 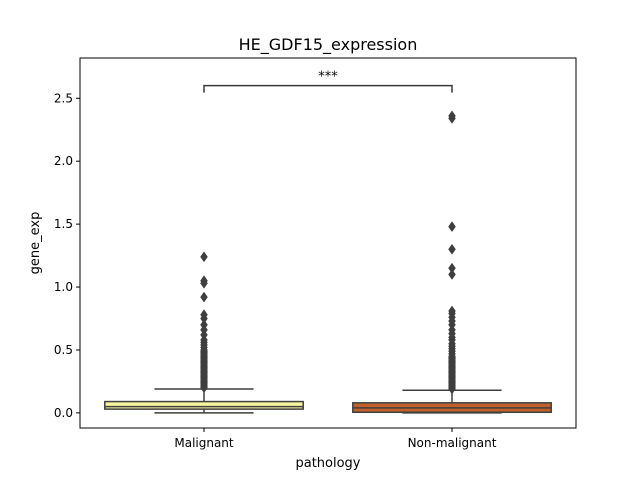 I want to click on x-tick-label: Non-malignant, so click(x=452, y=443).